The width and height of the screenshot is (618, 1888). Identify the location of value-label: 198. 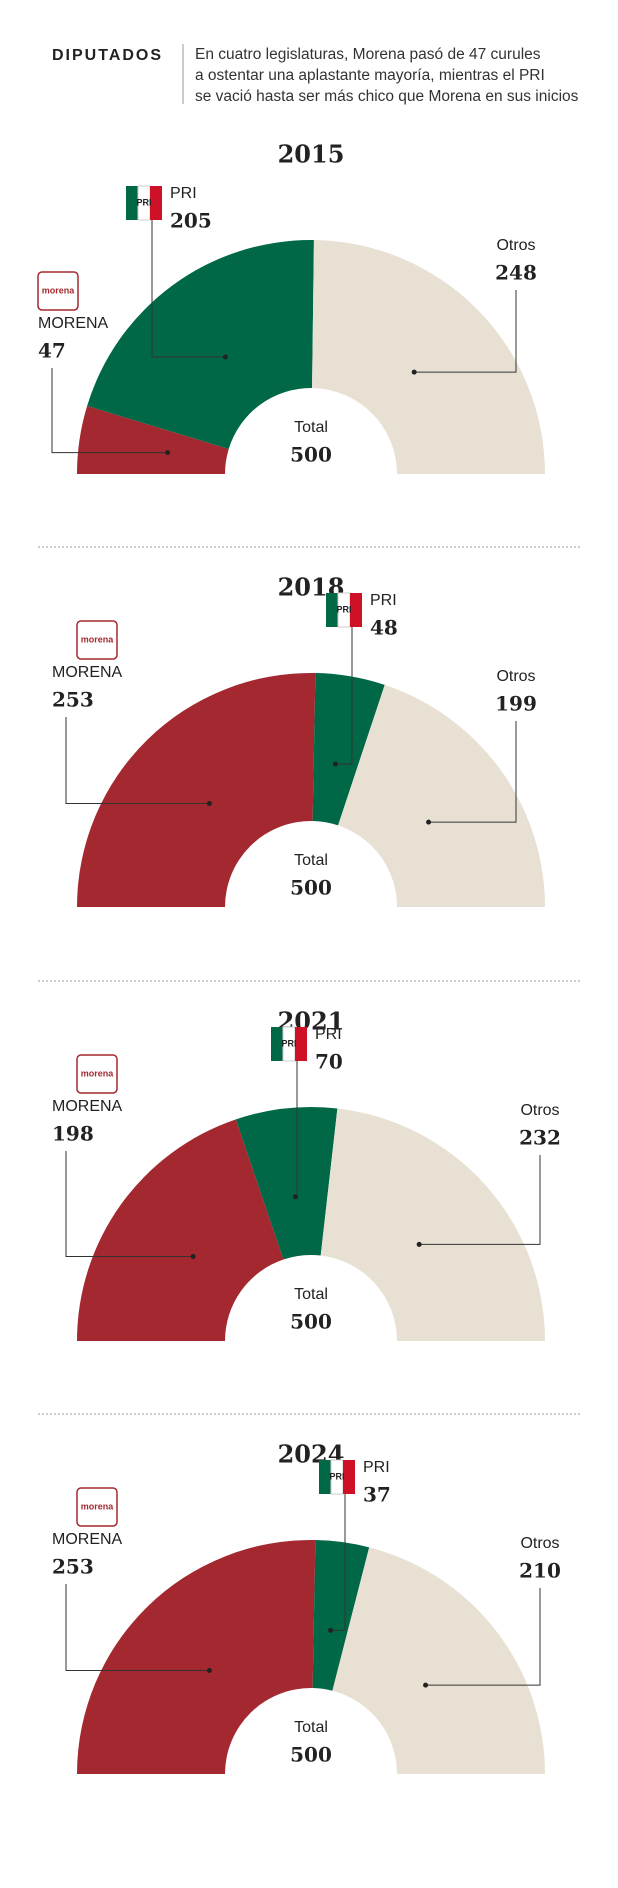
(73, 1134).